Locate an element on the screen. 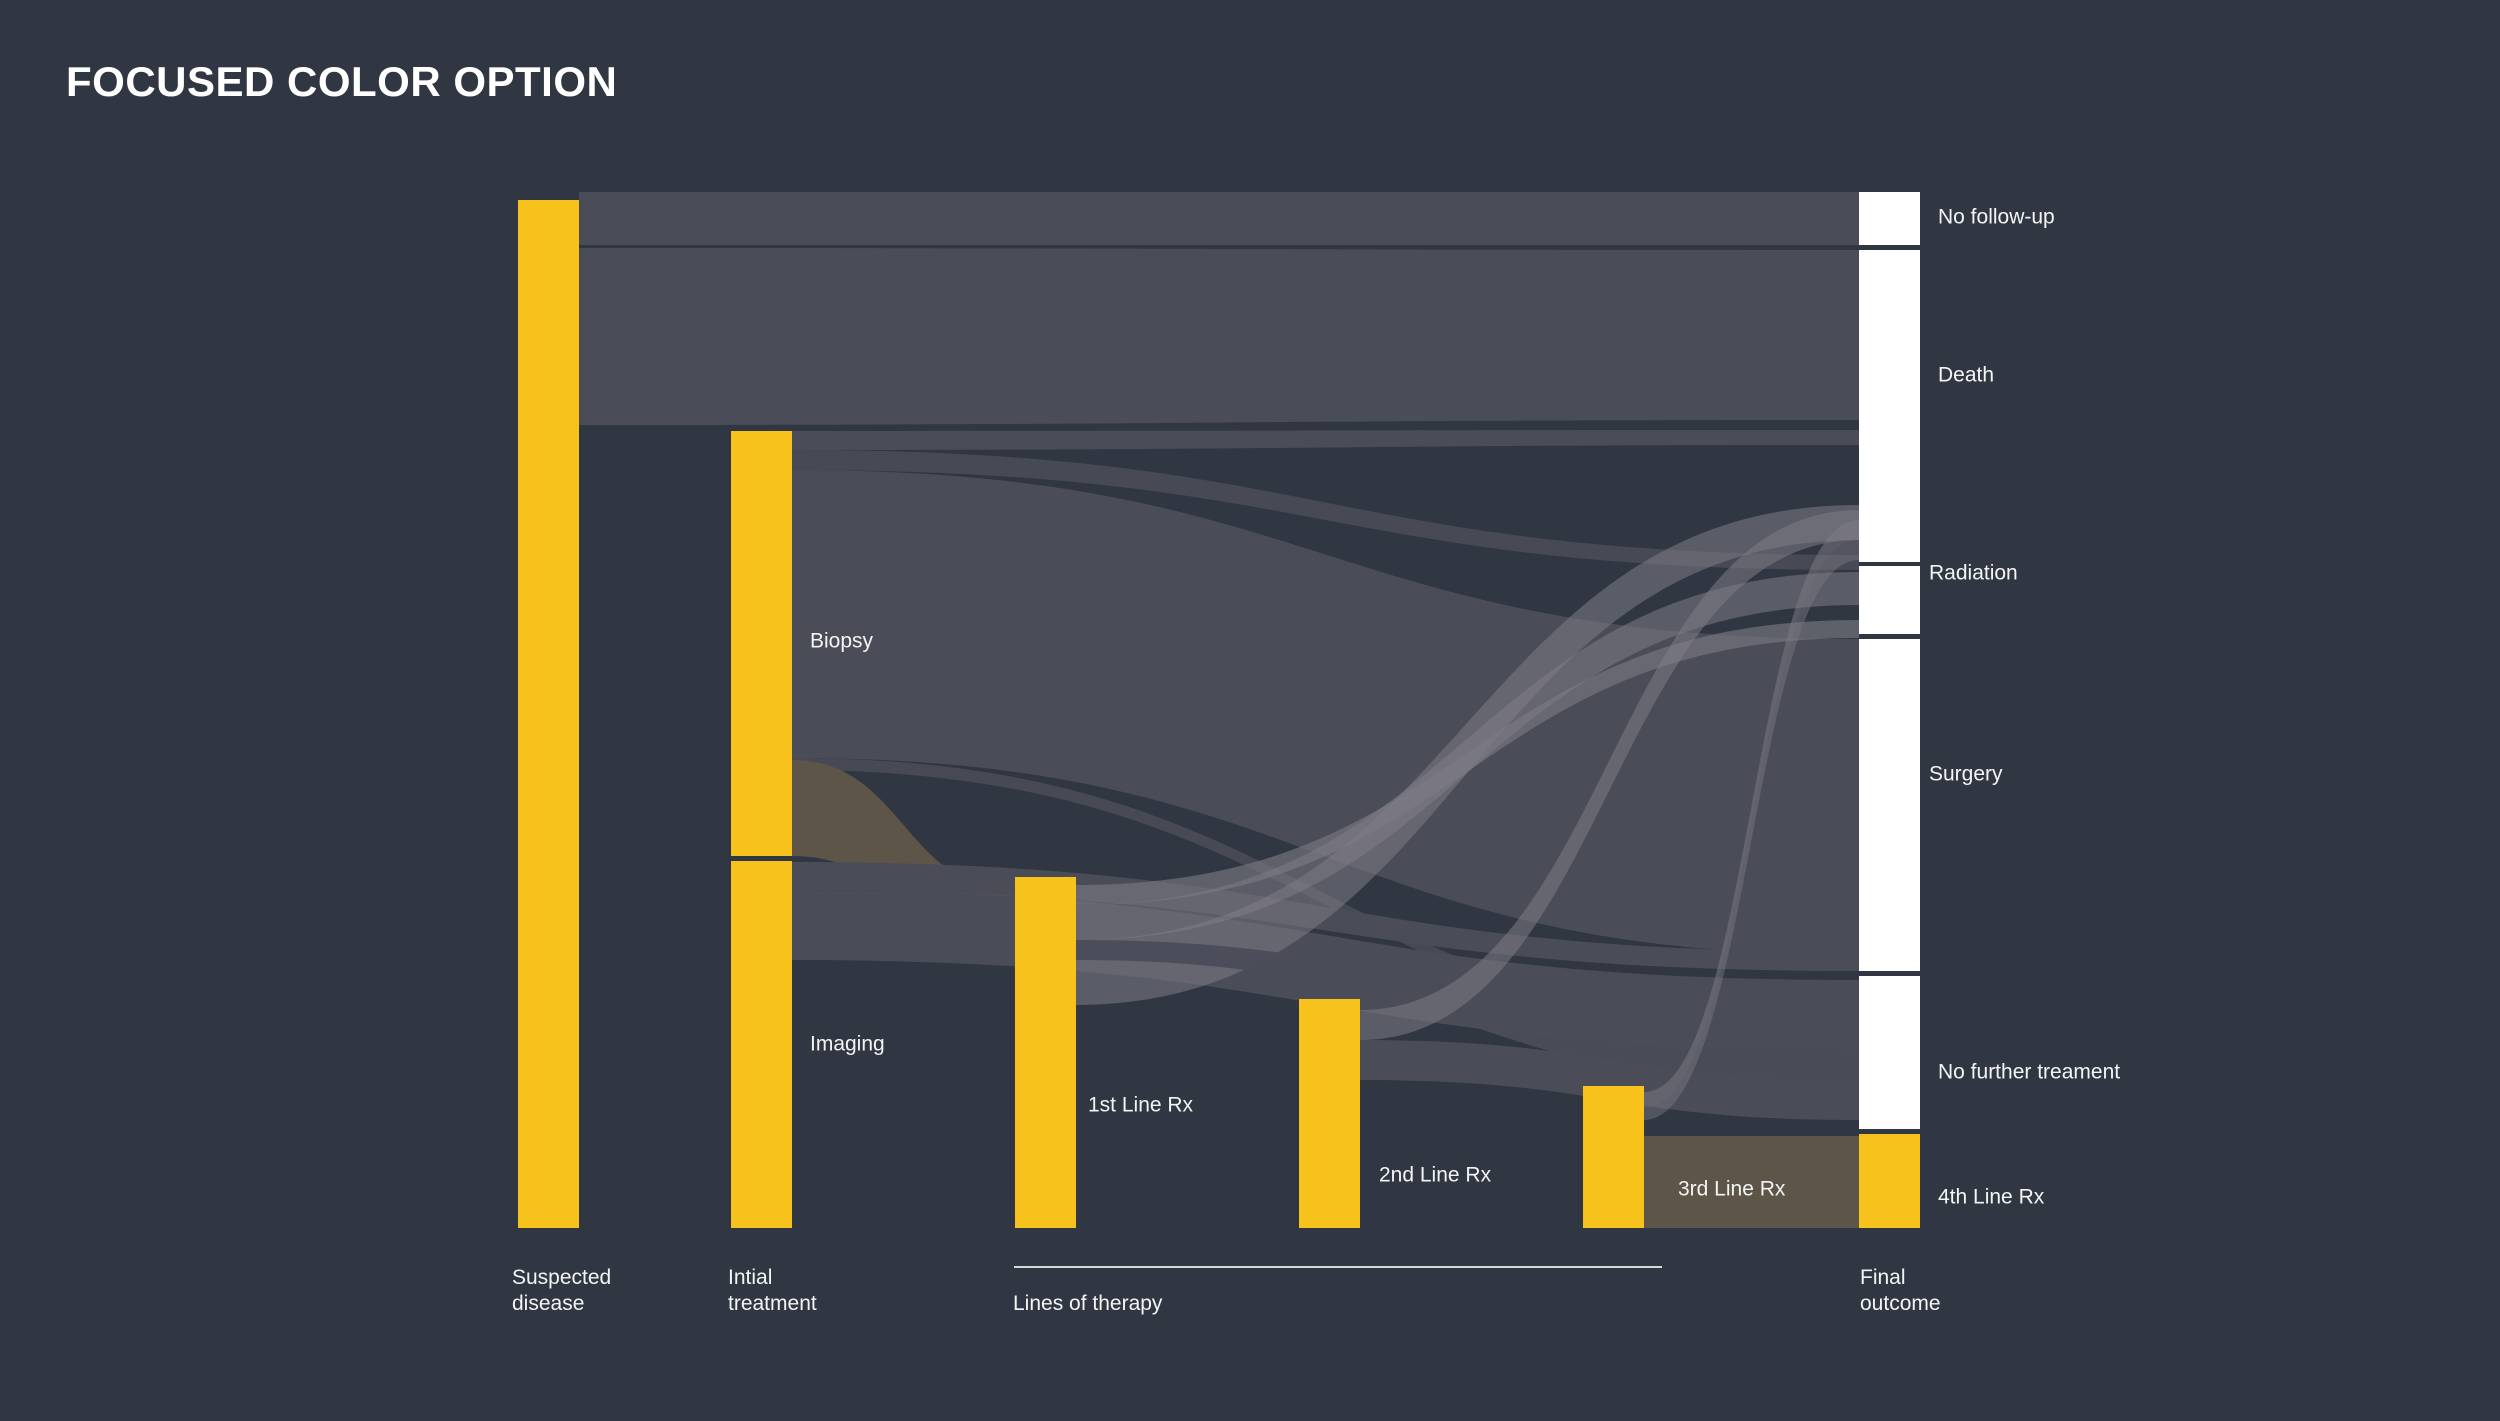 The height and width of the screenshot is (1421, 2500). node-label-radiation: Radiation is located at coordinates (1973, 573).